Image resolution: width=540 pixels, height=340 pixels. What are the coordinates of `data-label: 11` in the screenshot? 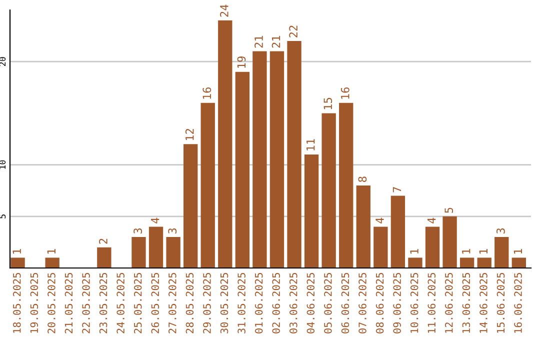 It's located at (310, 144).